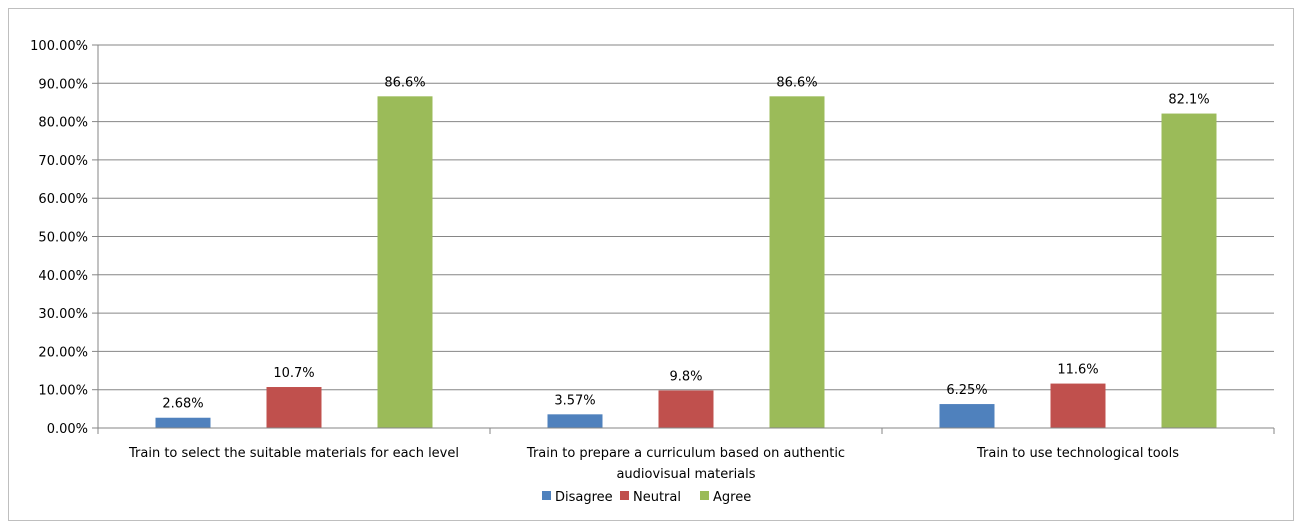 This screenshot has height=529, width=1304. Describe the element at coordinates (63, 123) in the screenshot. I see `y-tick-label: 80.00%` at that location.